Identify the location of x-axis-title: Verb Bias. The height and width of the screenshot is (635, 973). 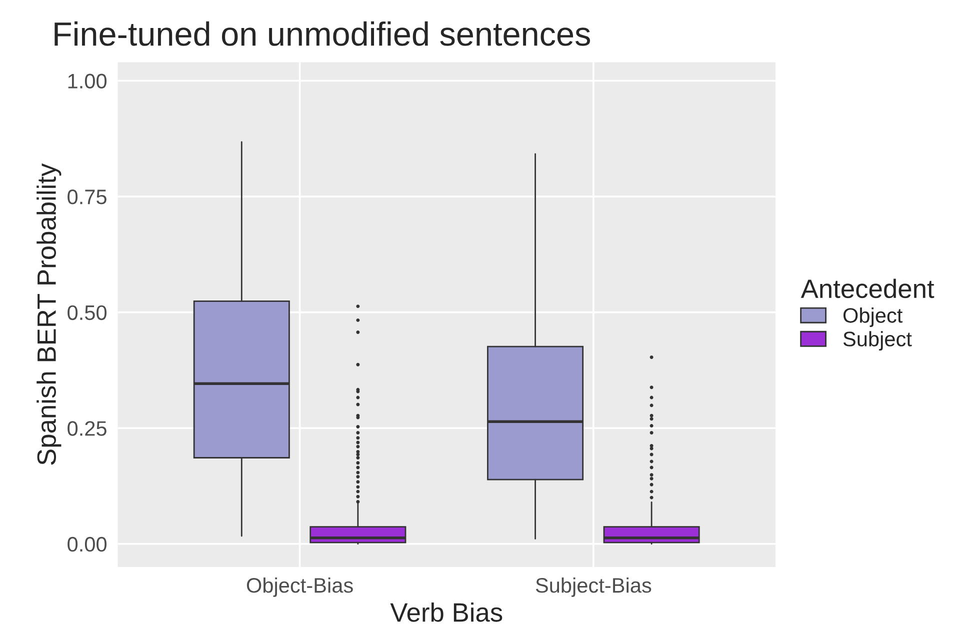
(446, 612).